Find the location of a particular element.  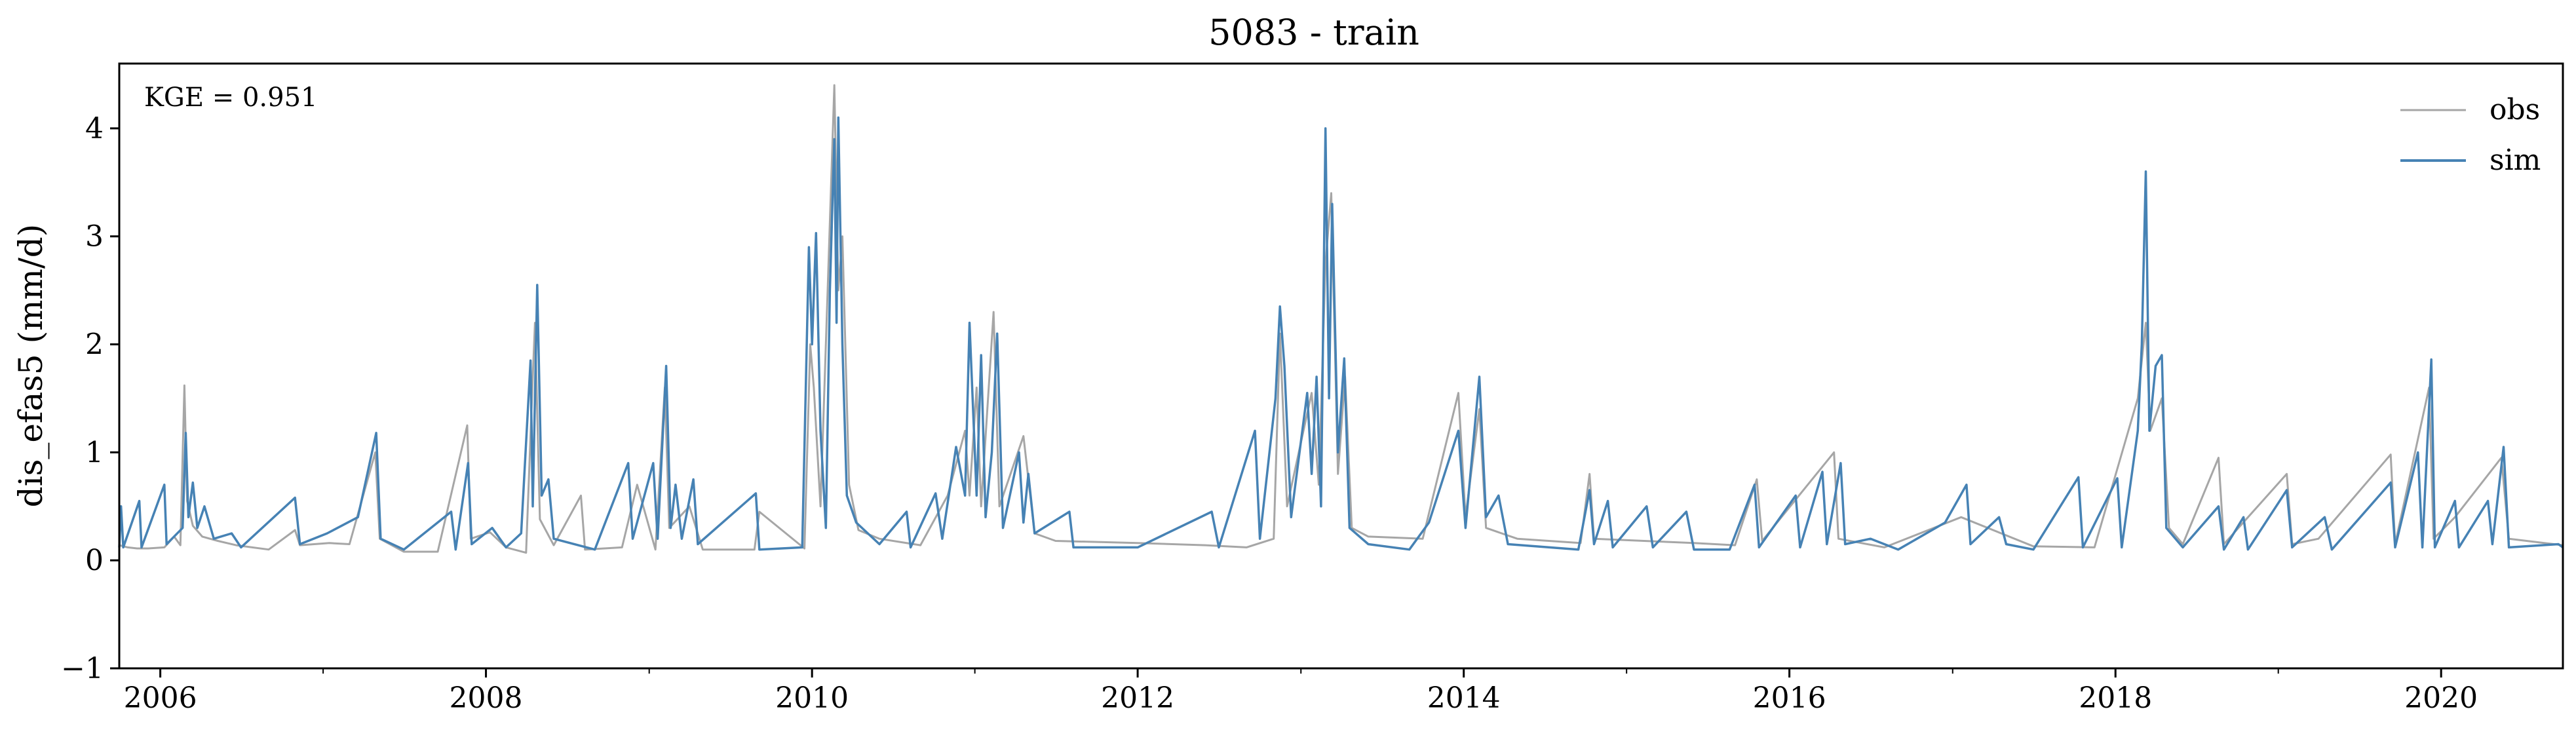

legend-label-sim: sim is located at coordinates (2515, 160).